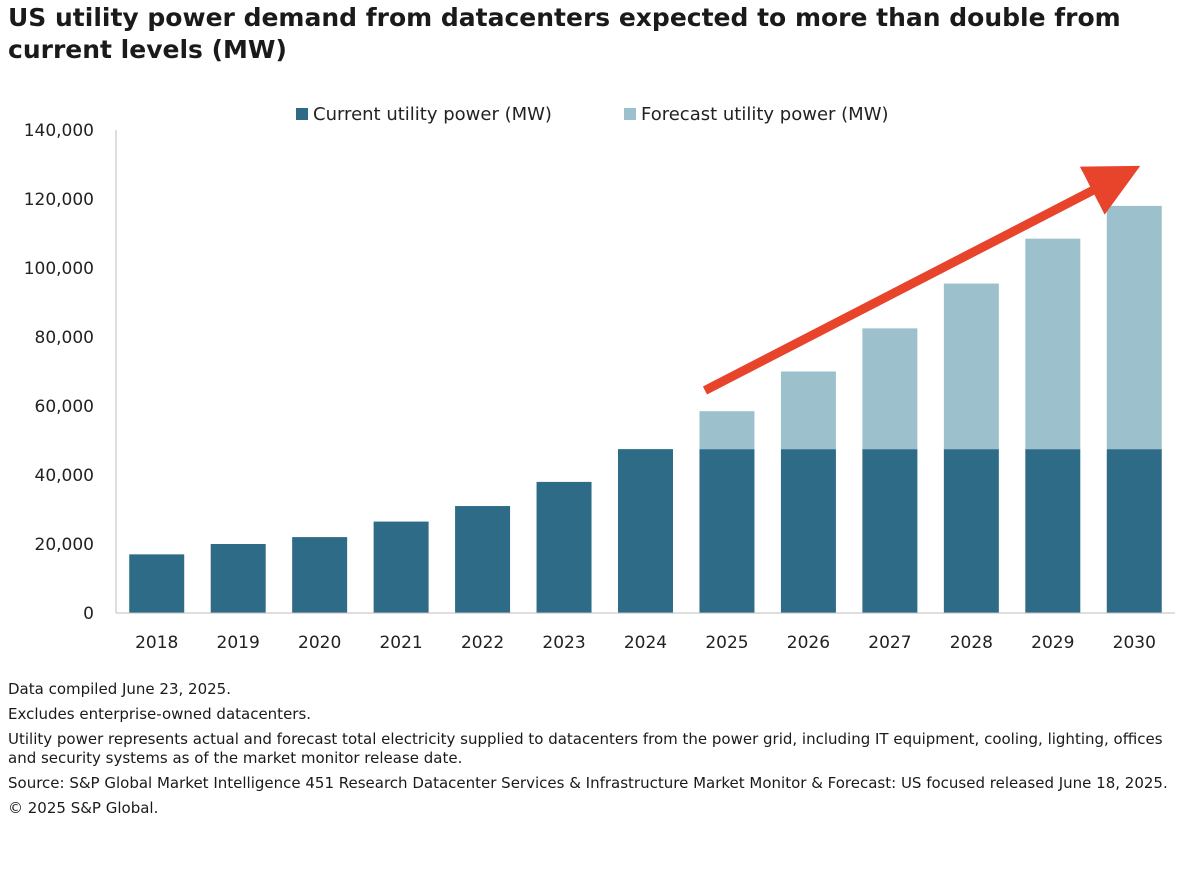  What do you see at coordinates (83, 808) in the screenshot?
I see `note-copyright: © 2025 S&P Global.` at bounding box center [83, 808].